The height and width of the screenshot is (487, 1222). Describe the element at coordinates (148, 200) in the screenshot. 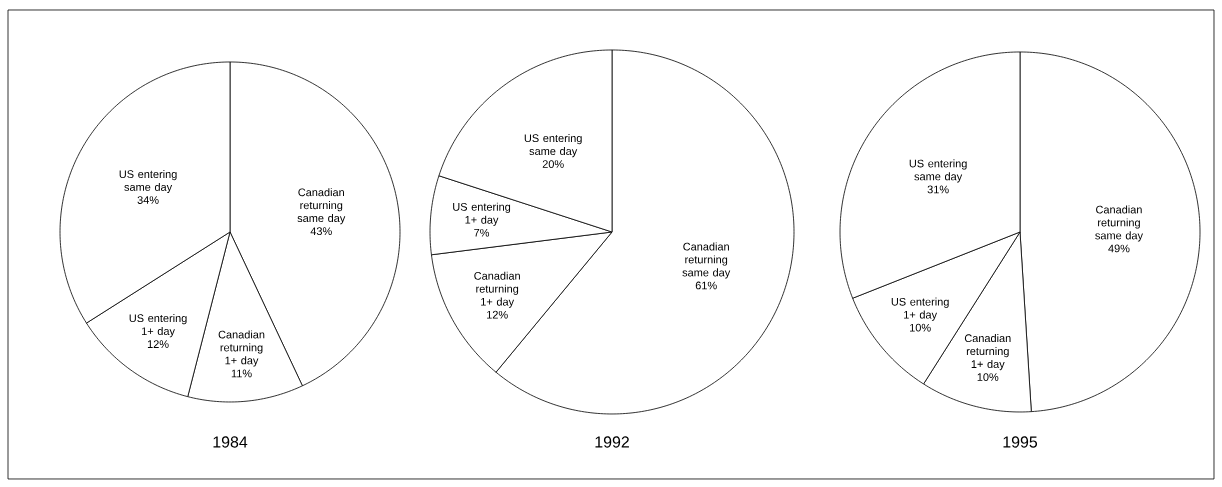

I see `data-label: 34%` at that location.